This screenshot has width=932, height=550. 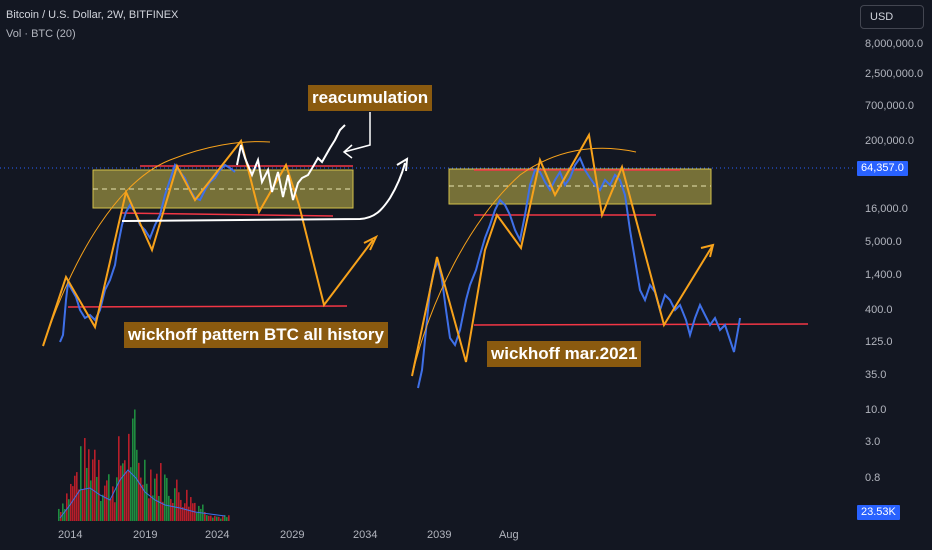 What do you see at coordinates (207, 306) in the screenshot?
I see `support-line-history-lower` at bounding box center [207, 306].